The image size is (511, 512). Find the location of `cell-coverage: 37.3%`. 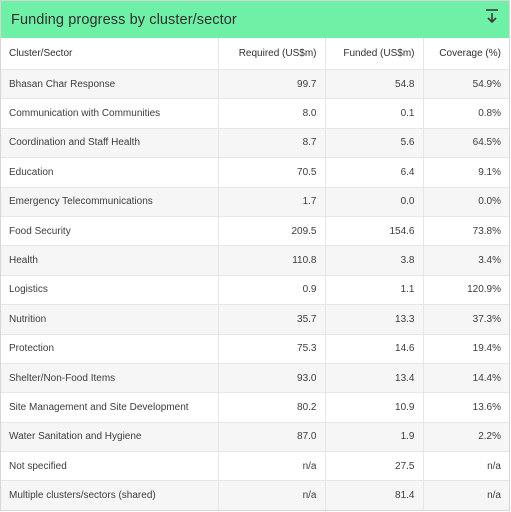

cell-coverage: 37.3% is located at coordinates (466, 319).